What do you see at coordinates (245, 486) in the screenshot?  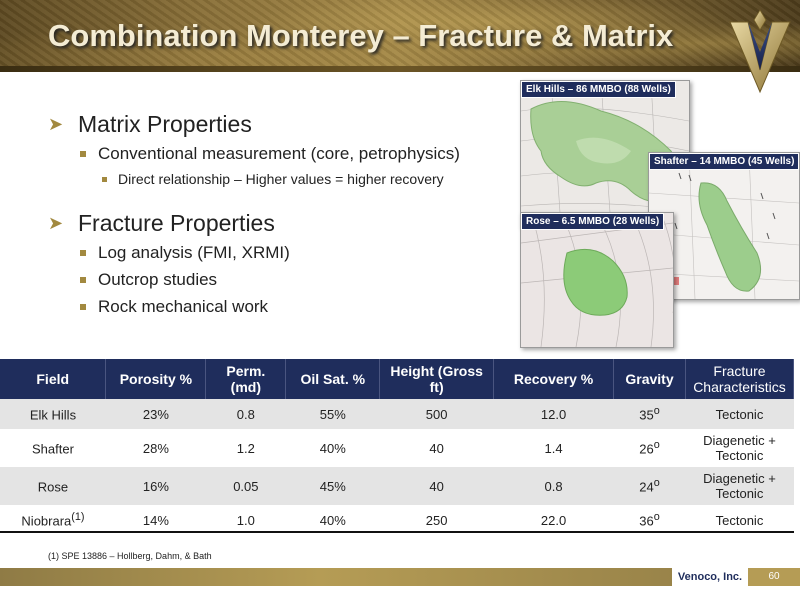 I see `cell-perm: 0.05` at bounding box center [245, 486].